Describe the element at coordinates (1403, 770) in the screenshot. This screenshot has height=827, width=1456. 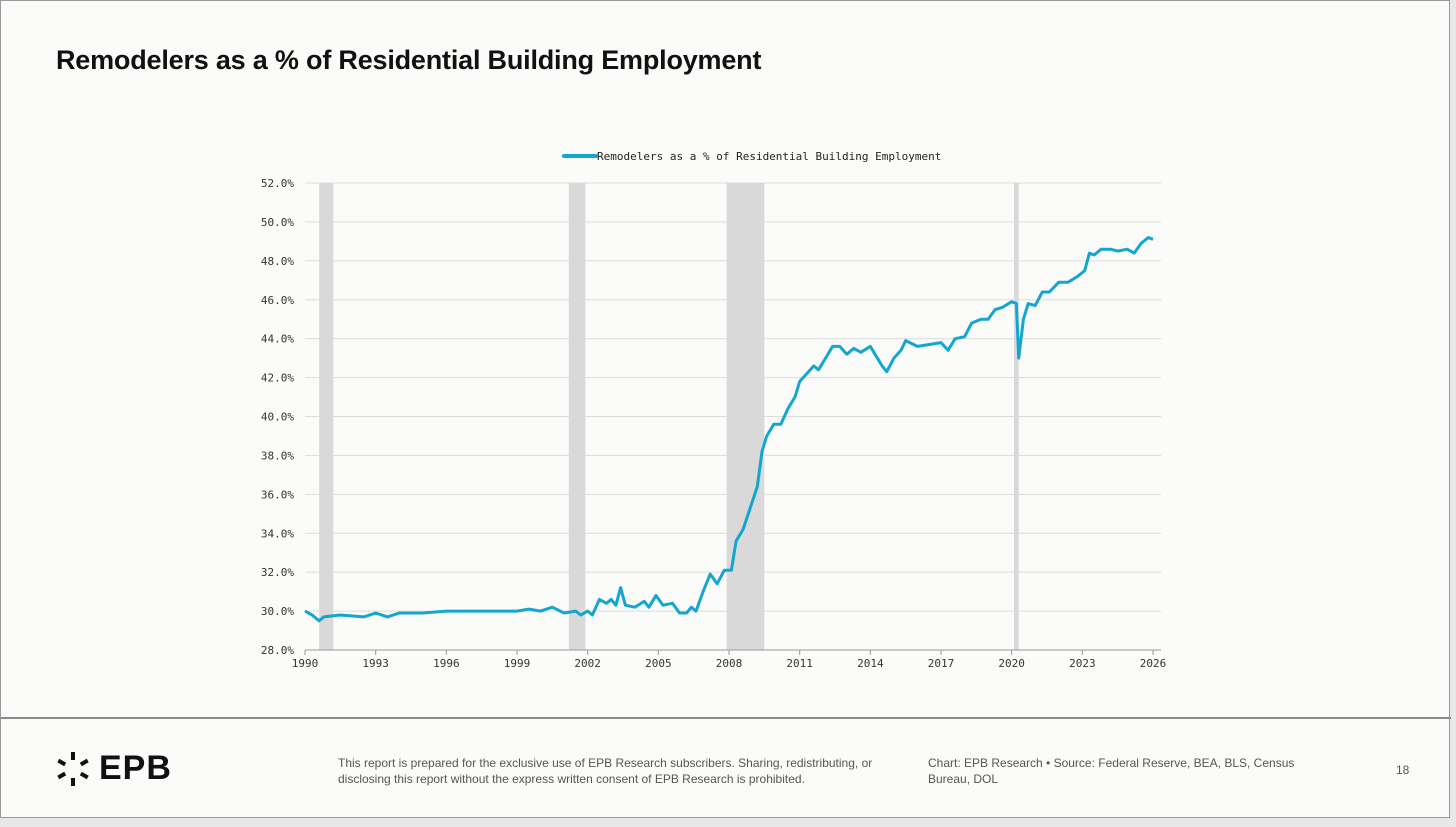
I see `page-number: 18` at that location.